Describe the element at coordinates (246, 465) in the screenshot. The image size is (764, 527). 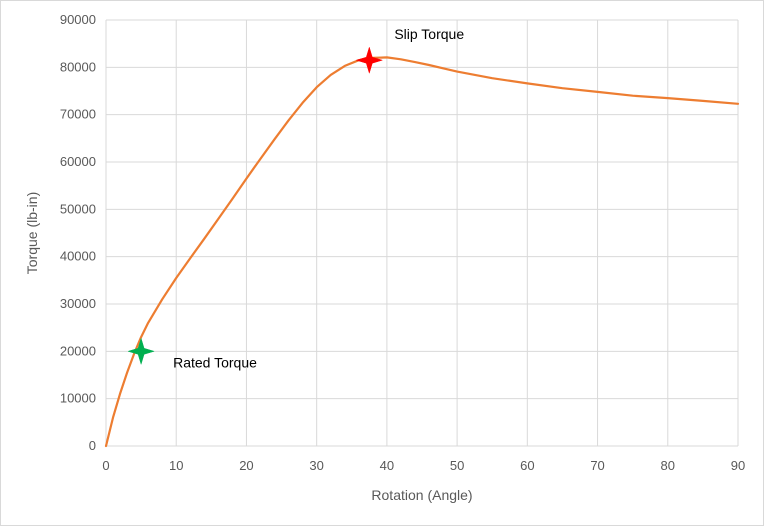
I see `x-tick-label: 20` at that location.